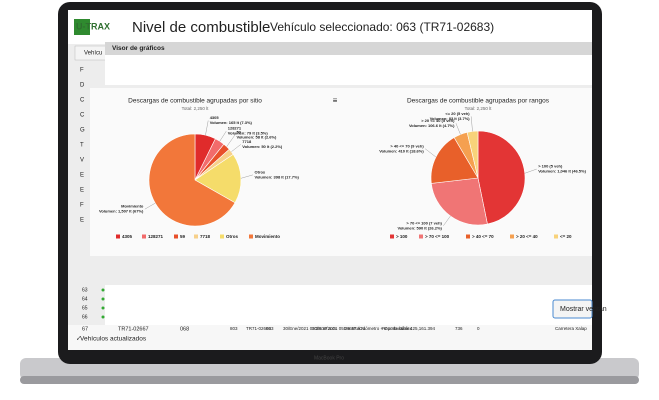 The image size is (659, 400). I want to click on cell: 068, so click(184, 329).